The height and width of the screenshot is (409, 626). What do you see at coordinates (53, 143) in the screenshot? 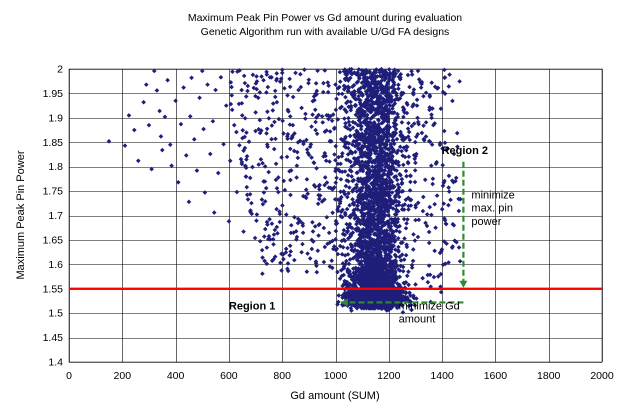
I see `y-tick-label: 1.85` at bounding box center [53, 143].